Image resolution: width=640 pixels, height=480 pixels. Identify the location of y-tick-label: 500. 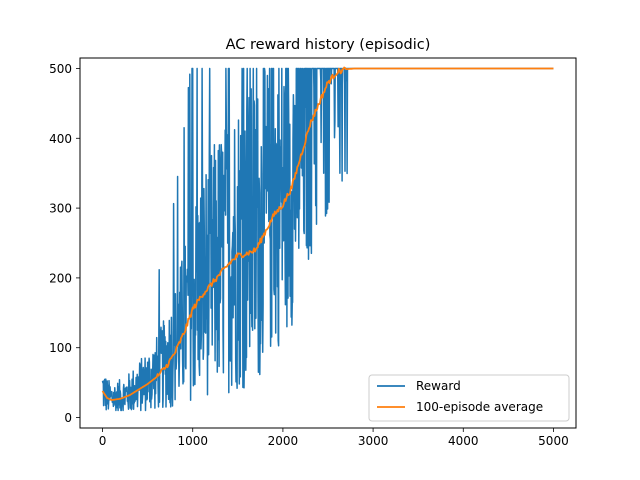
(60, 69).